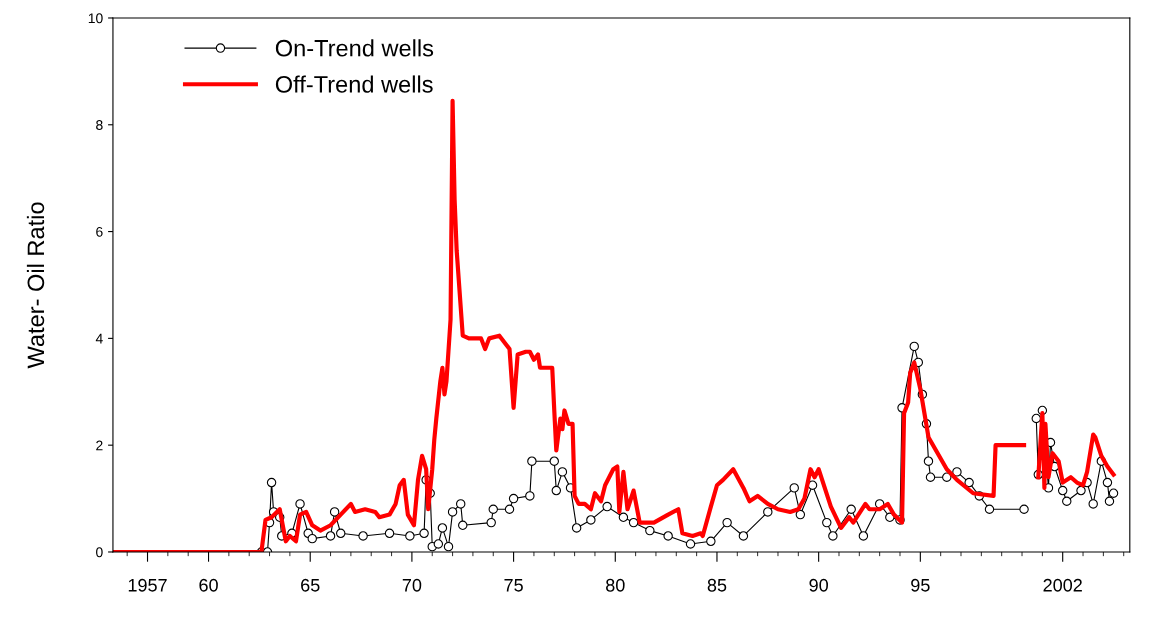 This screenshot has height=633, width=1149. What do you see at coordinates (99, 125) in the screenshot?
I see `y-tick-label: 8` at bounding box center [99, 125].